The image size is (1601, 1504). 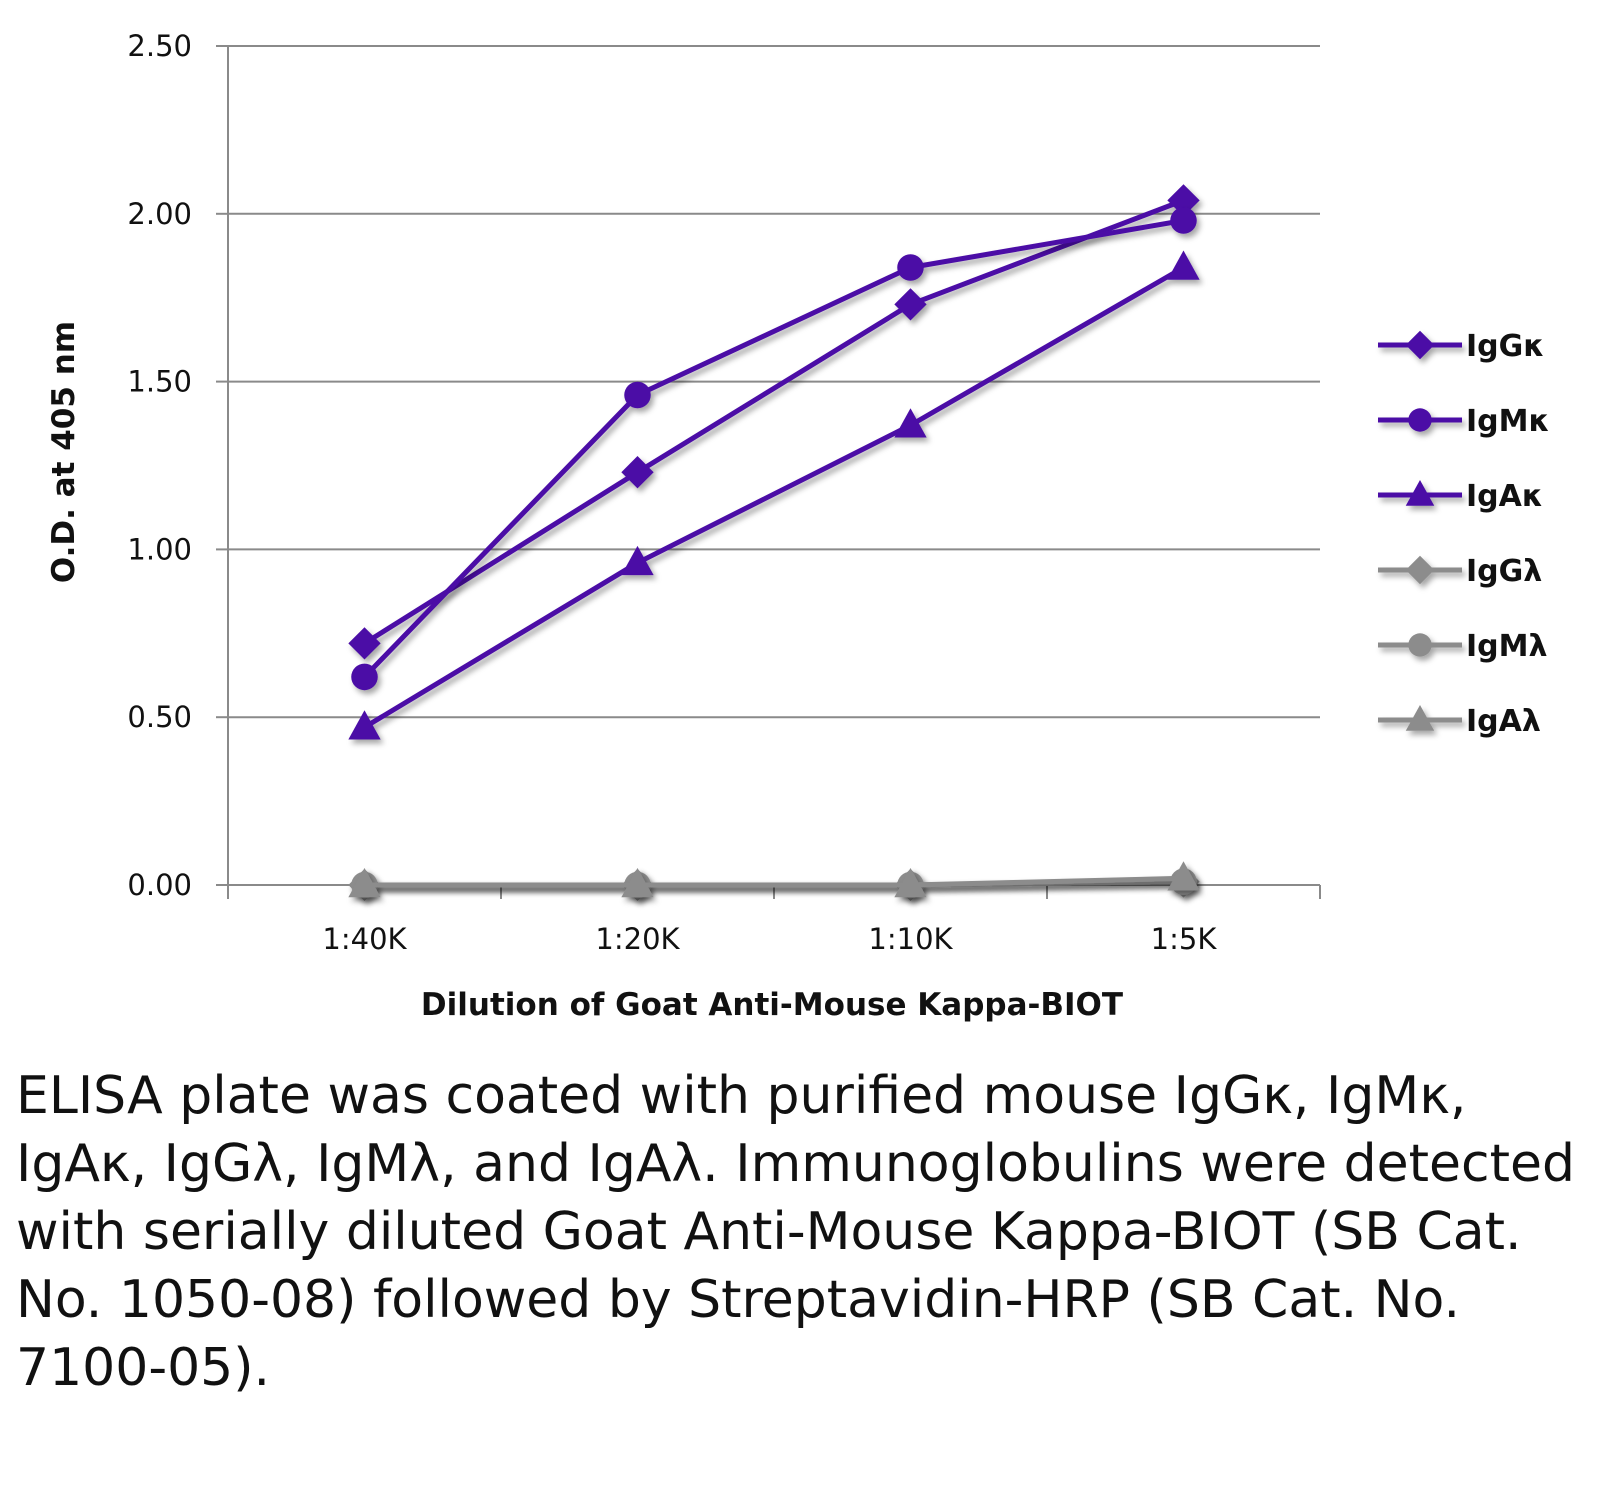 I want to click on legend-item-iggkappa: IgGκ, so click(x=1461, y=346).